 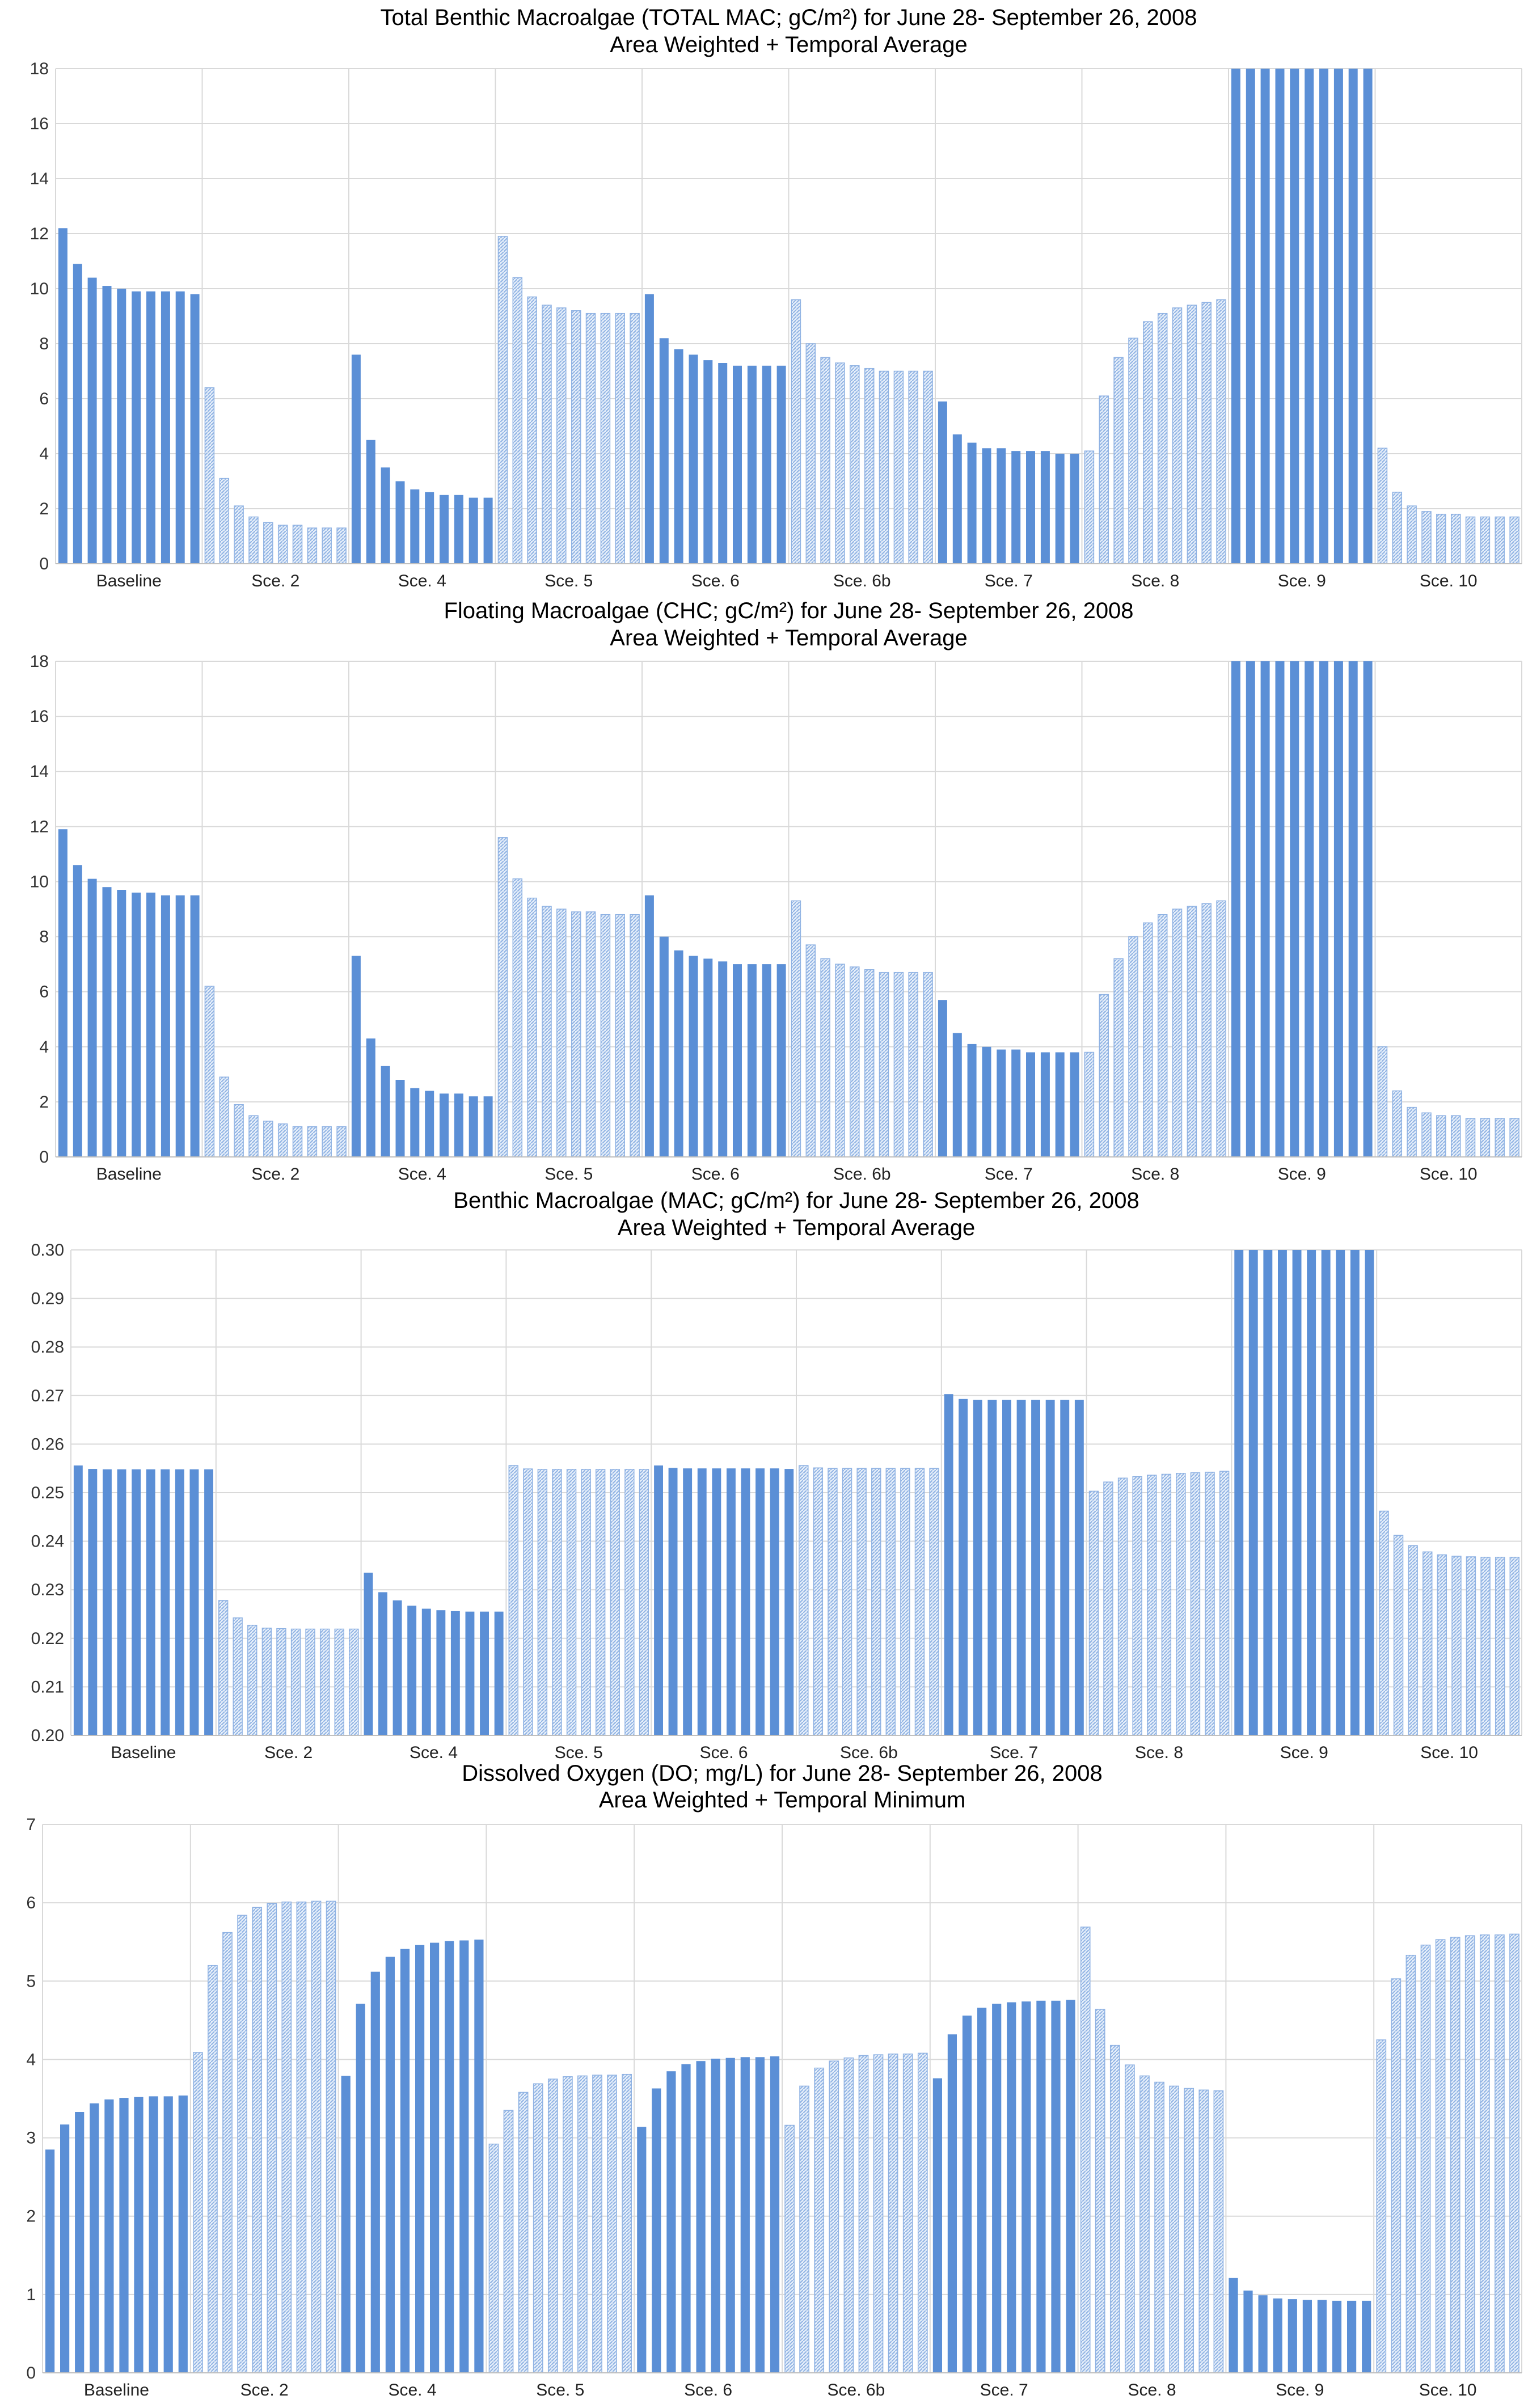 I want to click on y-tick-label: 0.24, so click(x=47, y=1542).